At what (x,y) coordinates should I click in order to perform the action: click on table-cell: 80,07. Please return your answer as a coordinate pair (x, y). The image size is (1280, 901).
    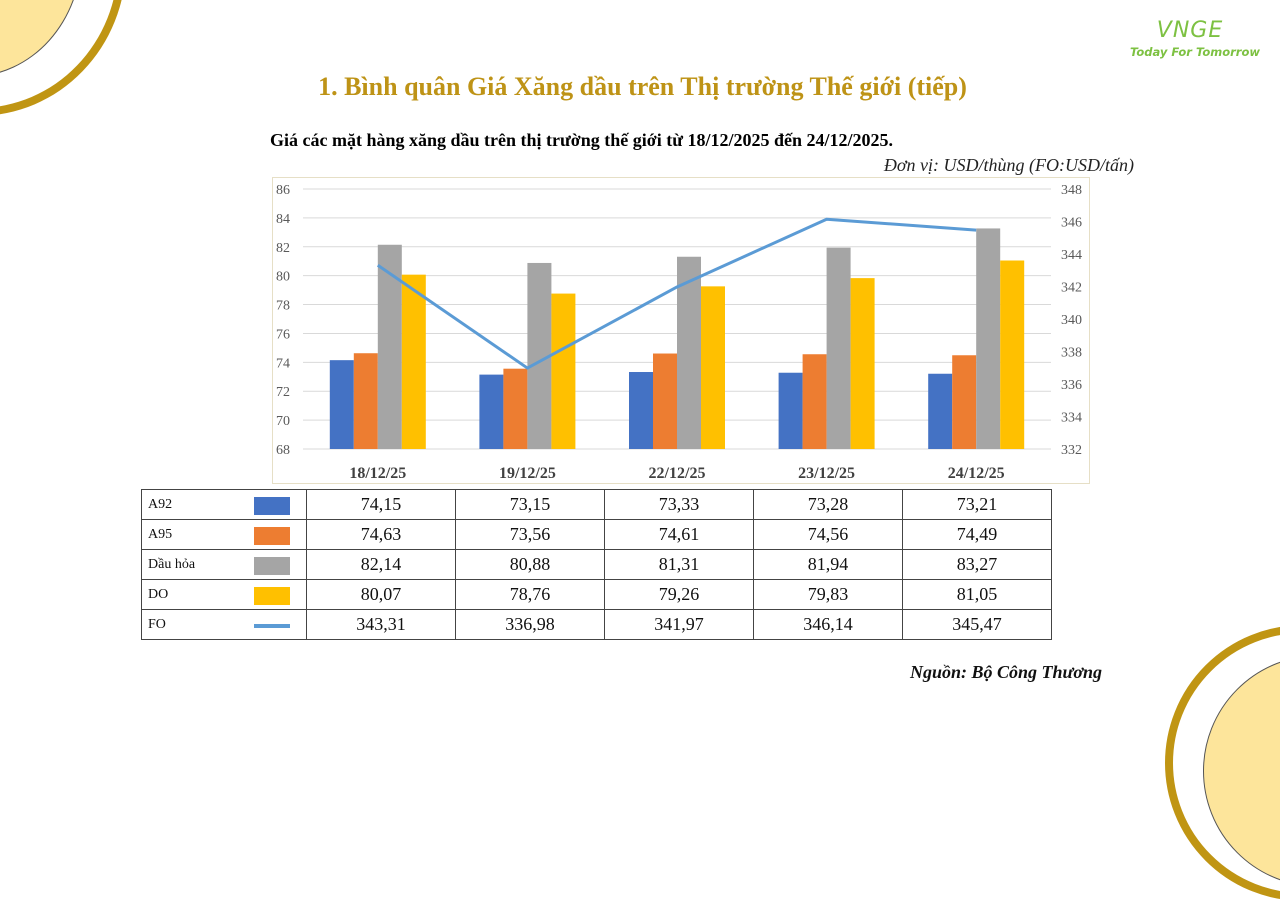
    Looking at the image, I should click on (381, 594).